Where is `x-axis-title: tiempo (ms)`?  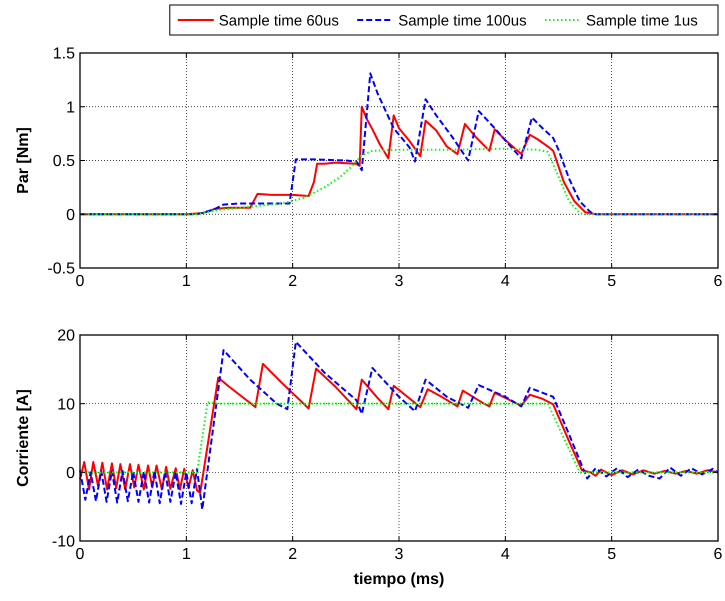
x-axis-title: tiempo (ms) is located at coordinates (399, 579).